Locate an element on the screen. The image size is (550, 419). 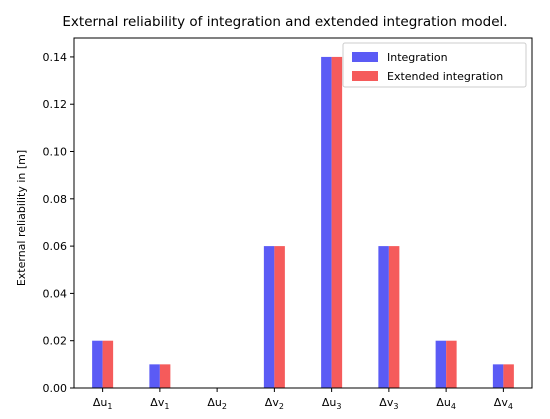
x-tick-label: Δv4 is located at coordinates (503, 403).